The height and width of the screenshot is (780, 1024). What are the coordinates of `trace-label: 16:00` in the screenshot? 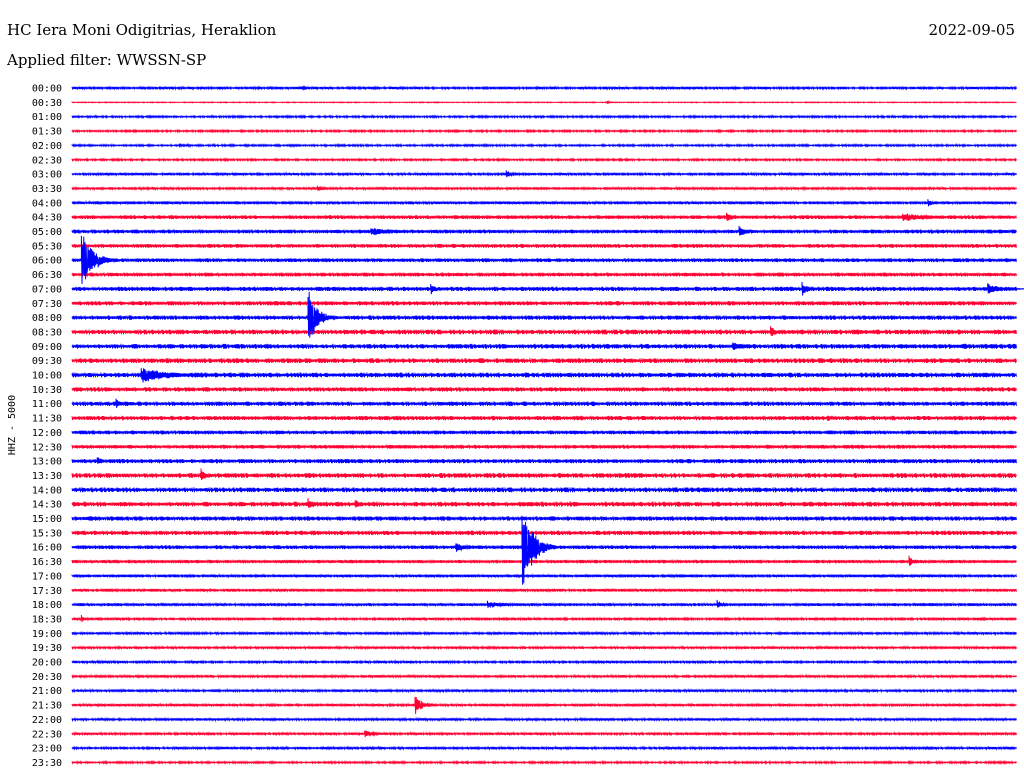 It's located at (47, 548).